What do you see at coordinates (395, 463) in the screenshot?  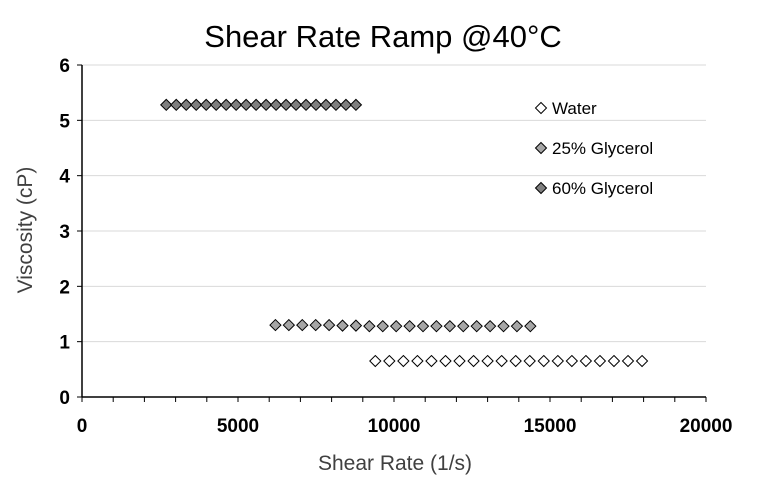 I see `x-axis-label: Shear Rate (1/s)` at bounding box center [395, 463].